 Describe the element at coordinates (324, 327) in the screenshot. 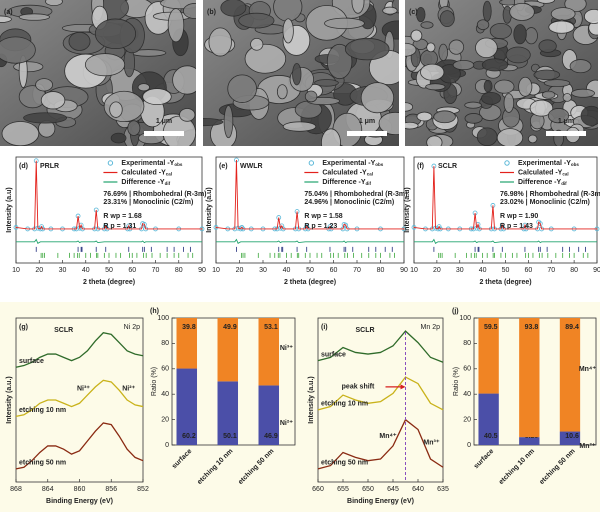

I see `panel-label: (i)` at that location.